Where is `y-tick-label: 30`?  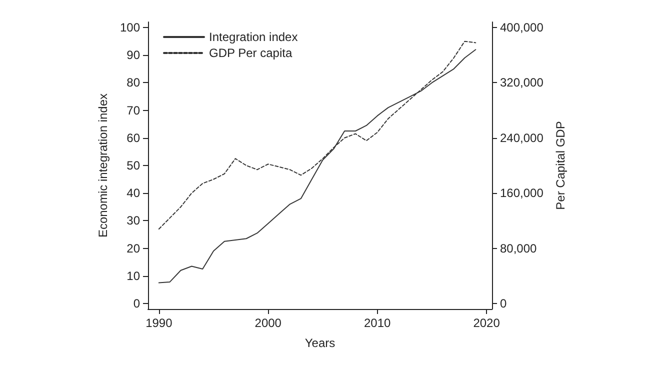
y-tick-label: 30 is located at coordinates (133, 221).